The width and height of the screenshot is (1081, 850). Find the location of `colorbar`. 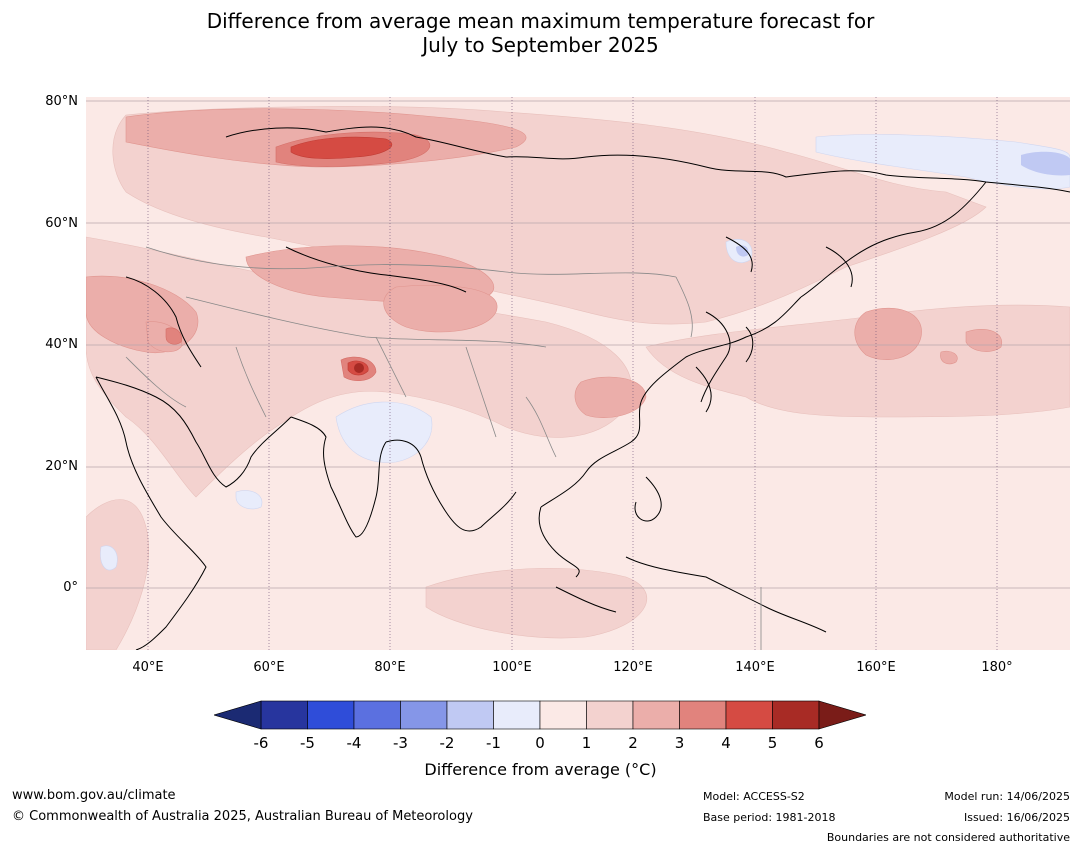

colorbar is located at coordinates (540, 715).